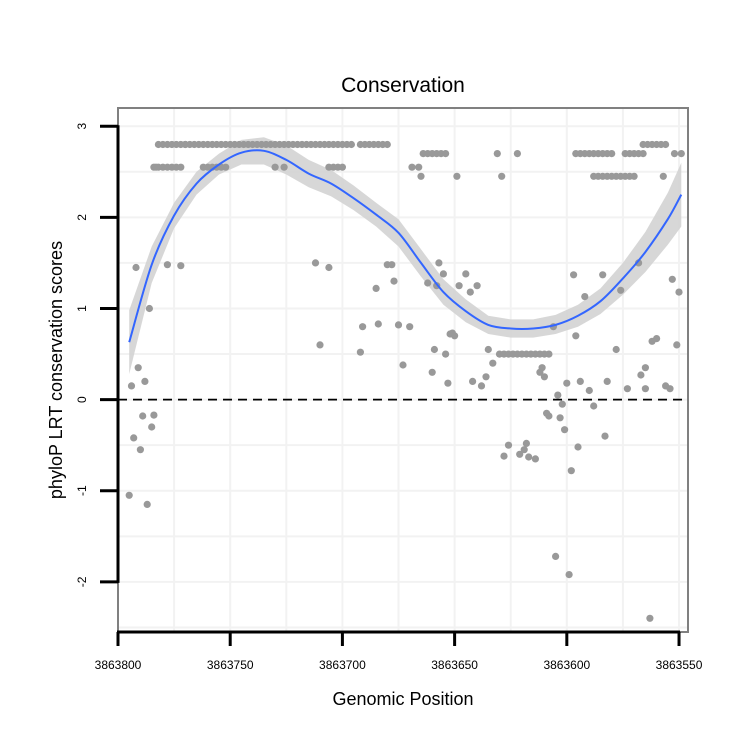 This screenshot has width=750, height=750. What do you see at coordinates (402, 699) in the screenshot?
I see `x-axis-label: Genomic Position` at bounding box center [402, 699].